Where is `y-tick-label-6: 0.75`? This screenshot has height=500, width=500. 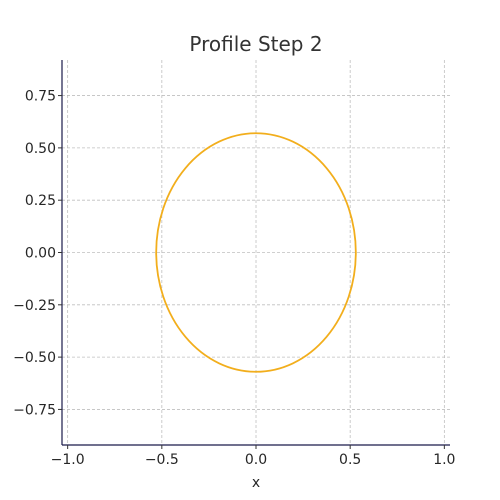 y-tick-label-6: 0.75 is located at coordinates (40, 97).